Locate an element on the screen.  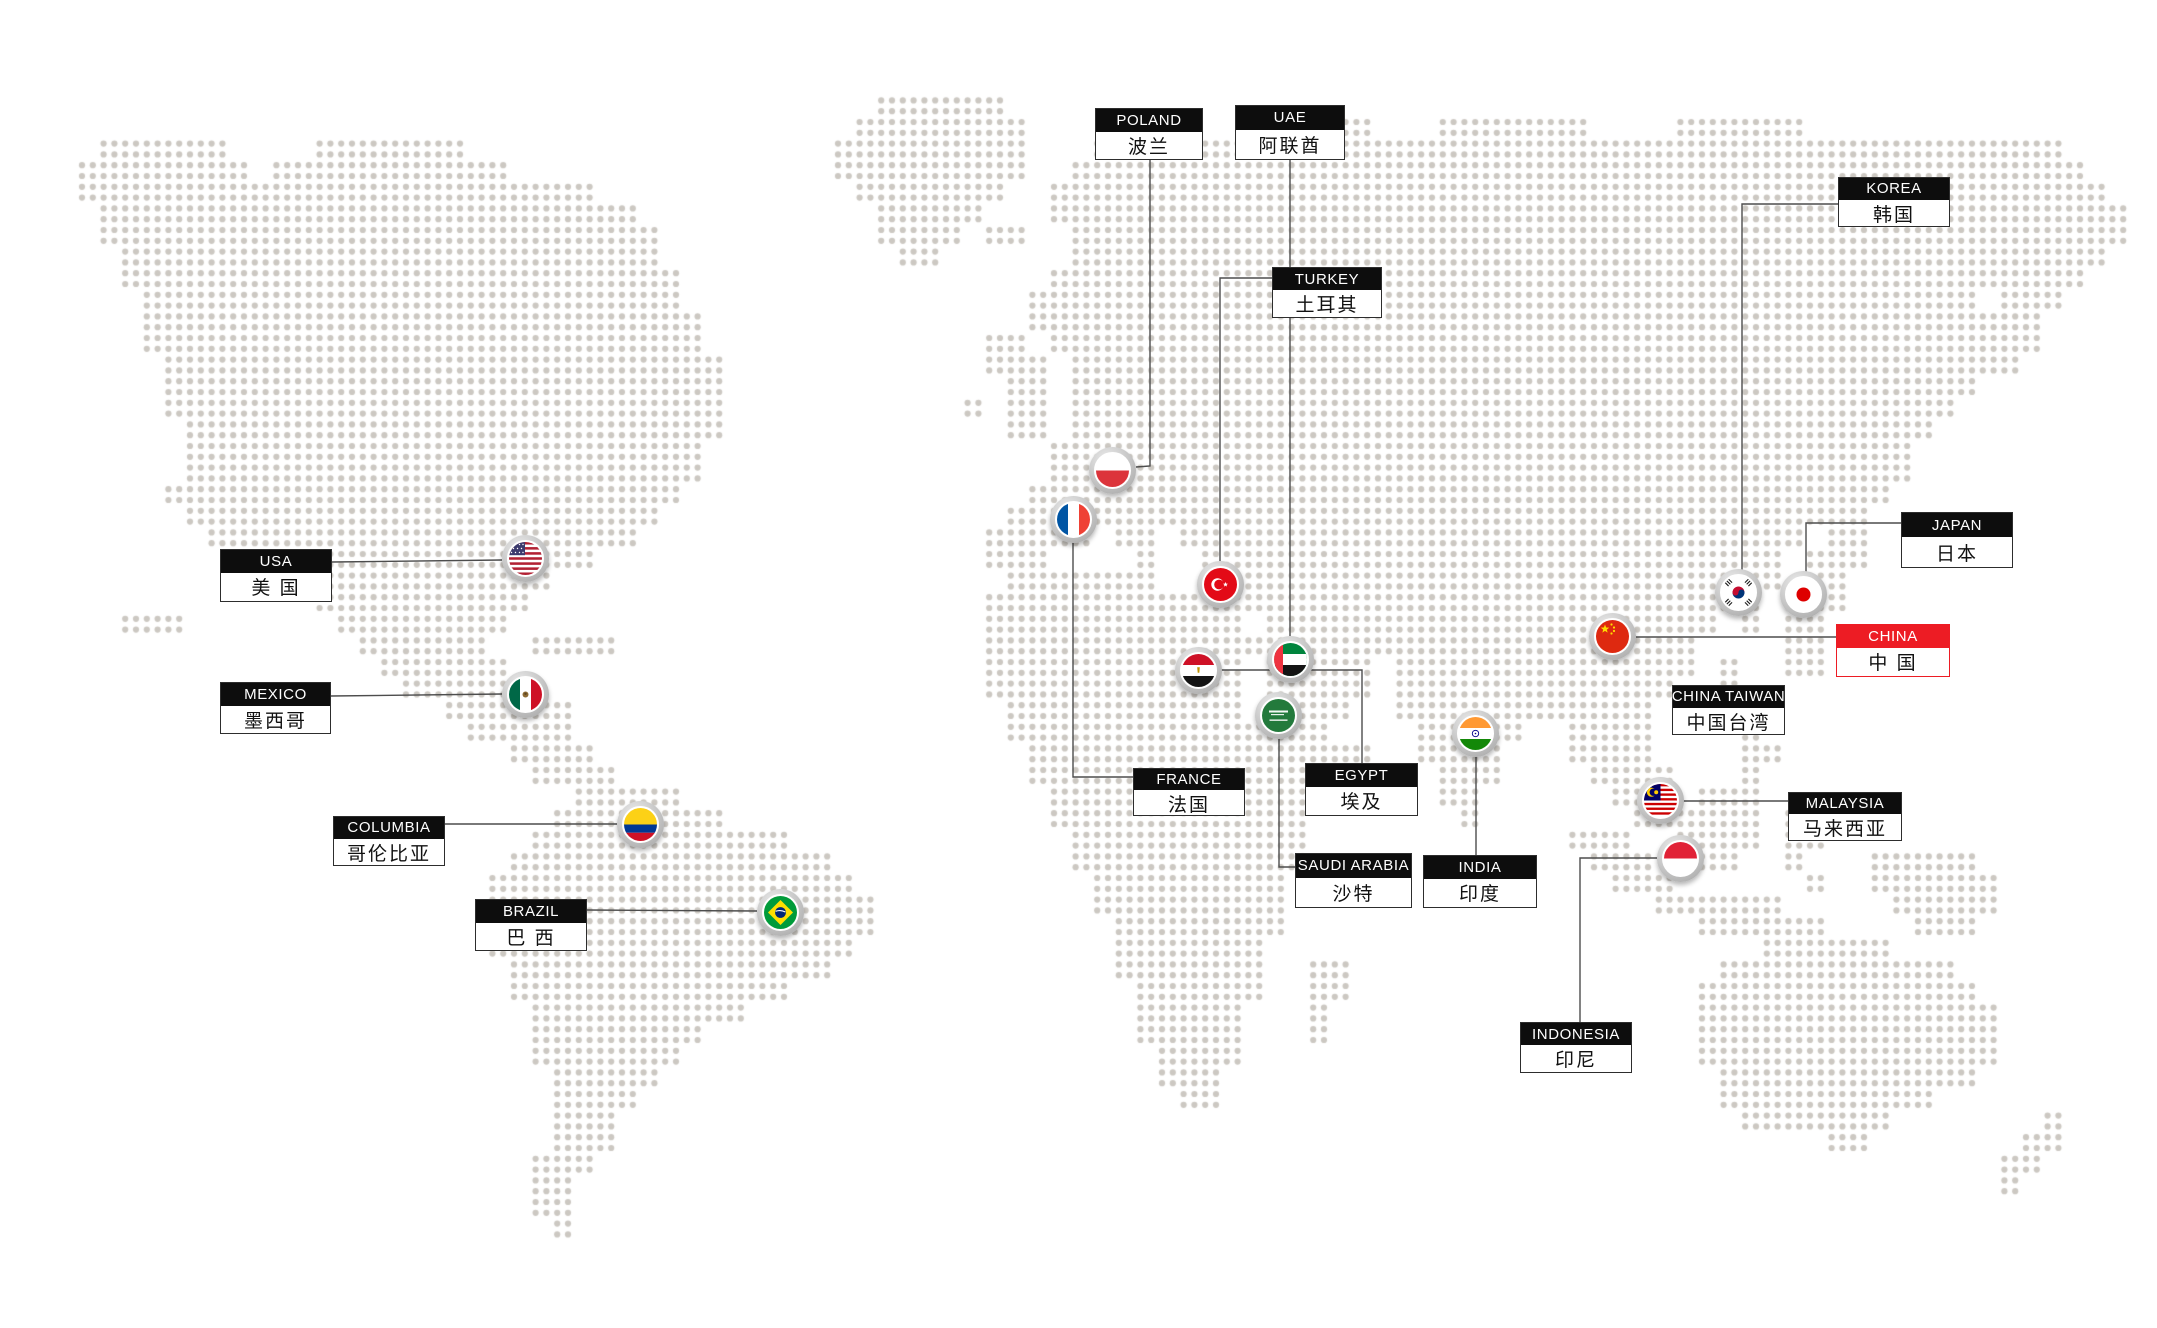
connector-line-turkey is located at coordinates (1245, 419).